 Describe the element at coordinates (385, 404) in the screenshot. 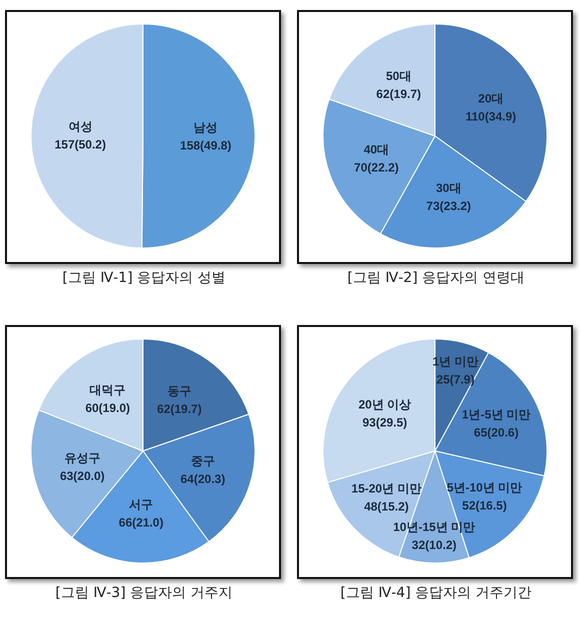

I see `slice-label: 20년 이상` at that location.